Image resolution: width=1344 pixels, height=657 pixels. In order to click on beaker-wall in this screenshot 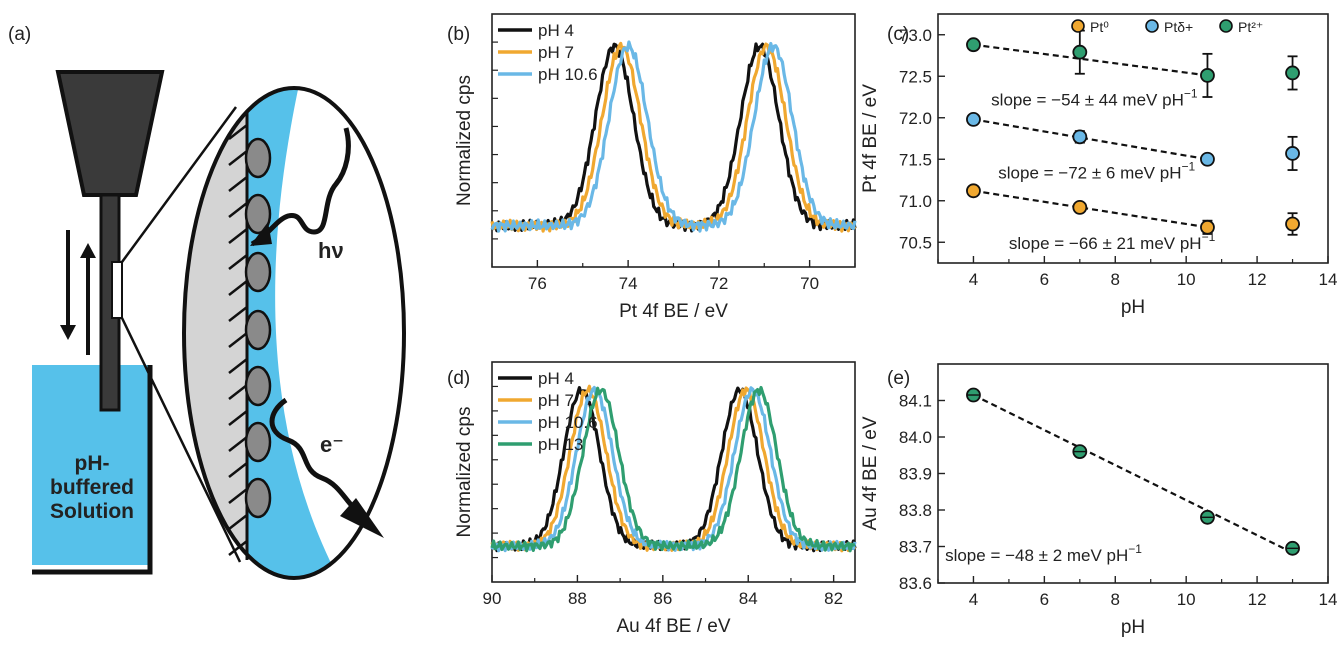, I will do `click(92, 470)`.